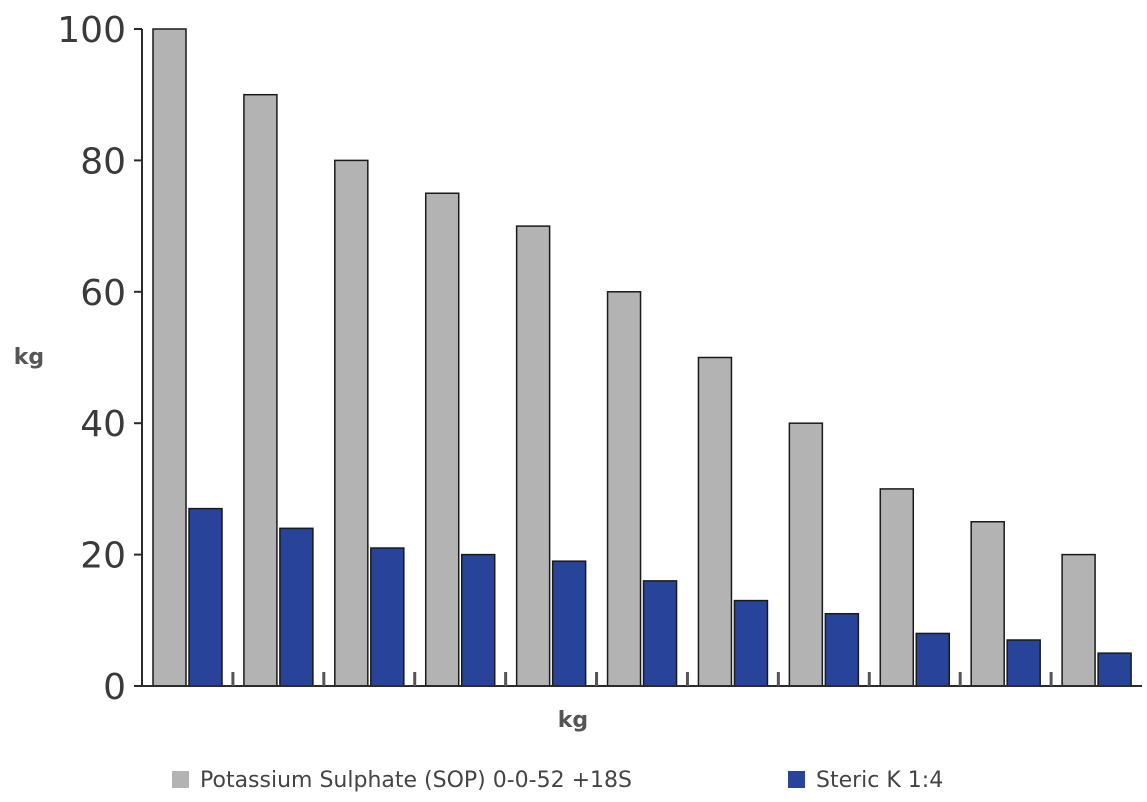  Describe the element at coordinates (879, 780) in the screenshot. I see `legend-label: Steric K 1:4` at that location.